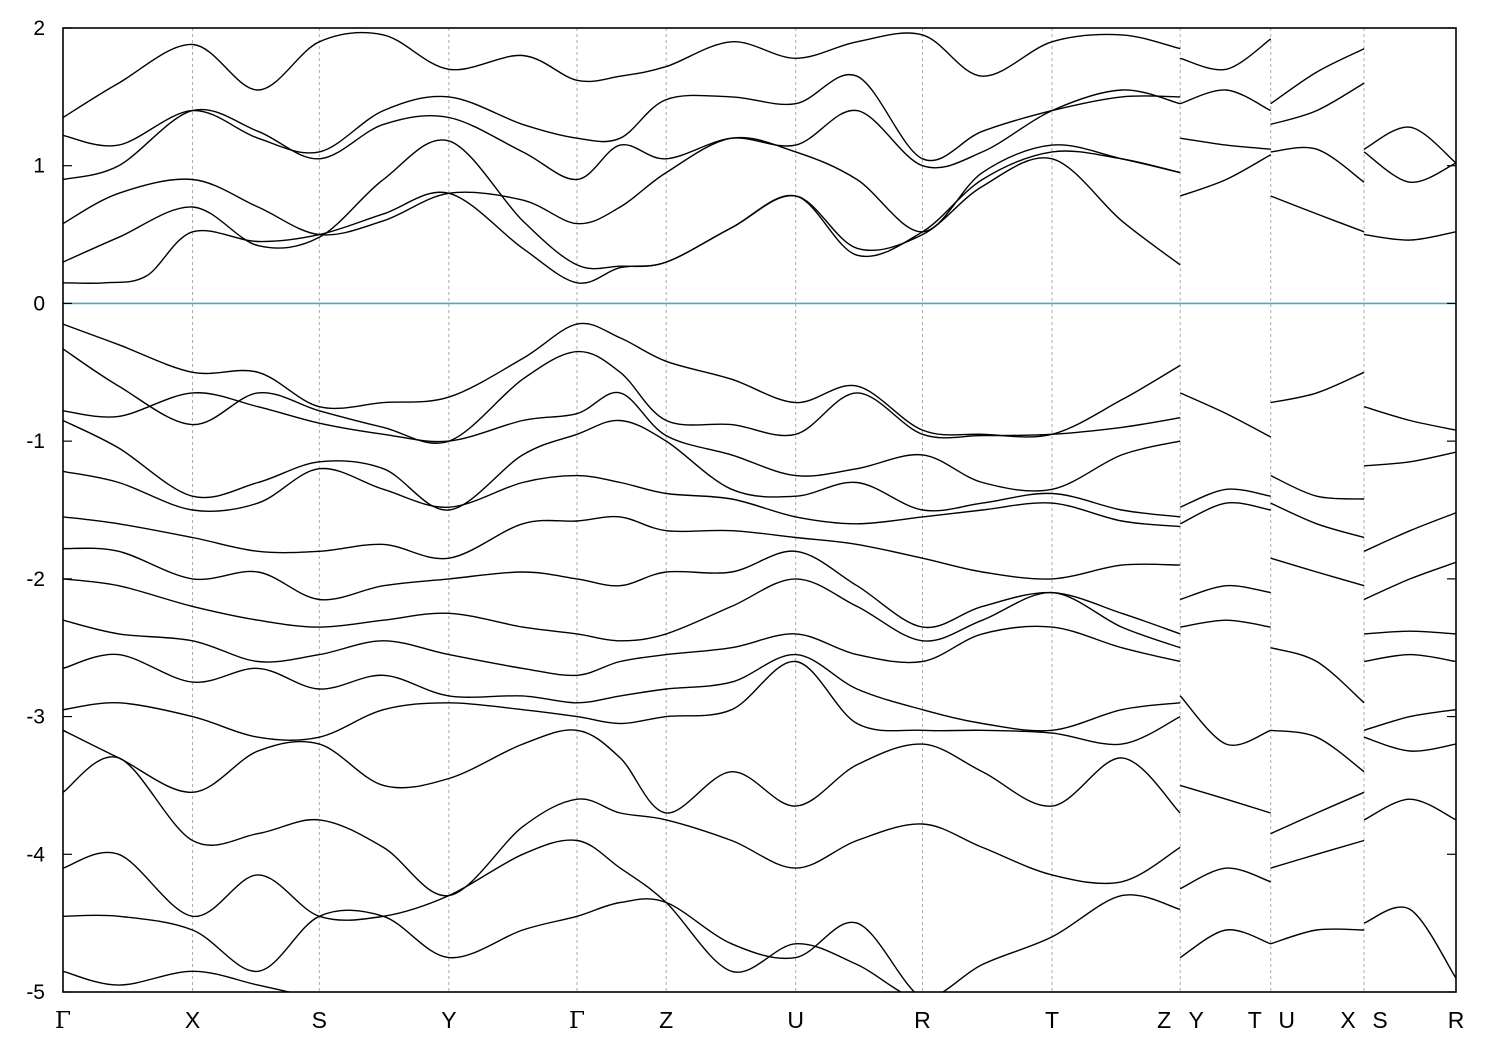 This screenshot has height=1050, width=1500. What do you see at coordinates (35, 717) in the screenshot?
I see `y-tick-label: -3` at bounding box center [35, 717].